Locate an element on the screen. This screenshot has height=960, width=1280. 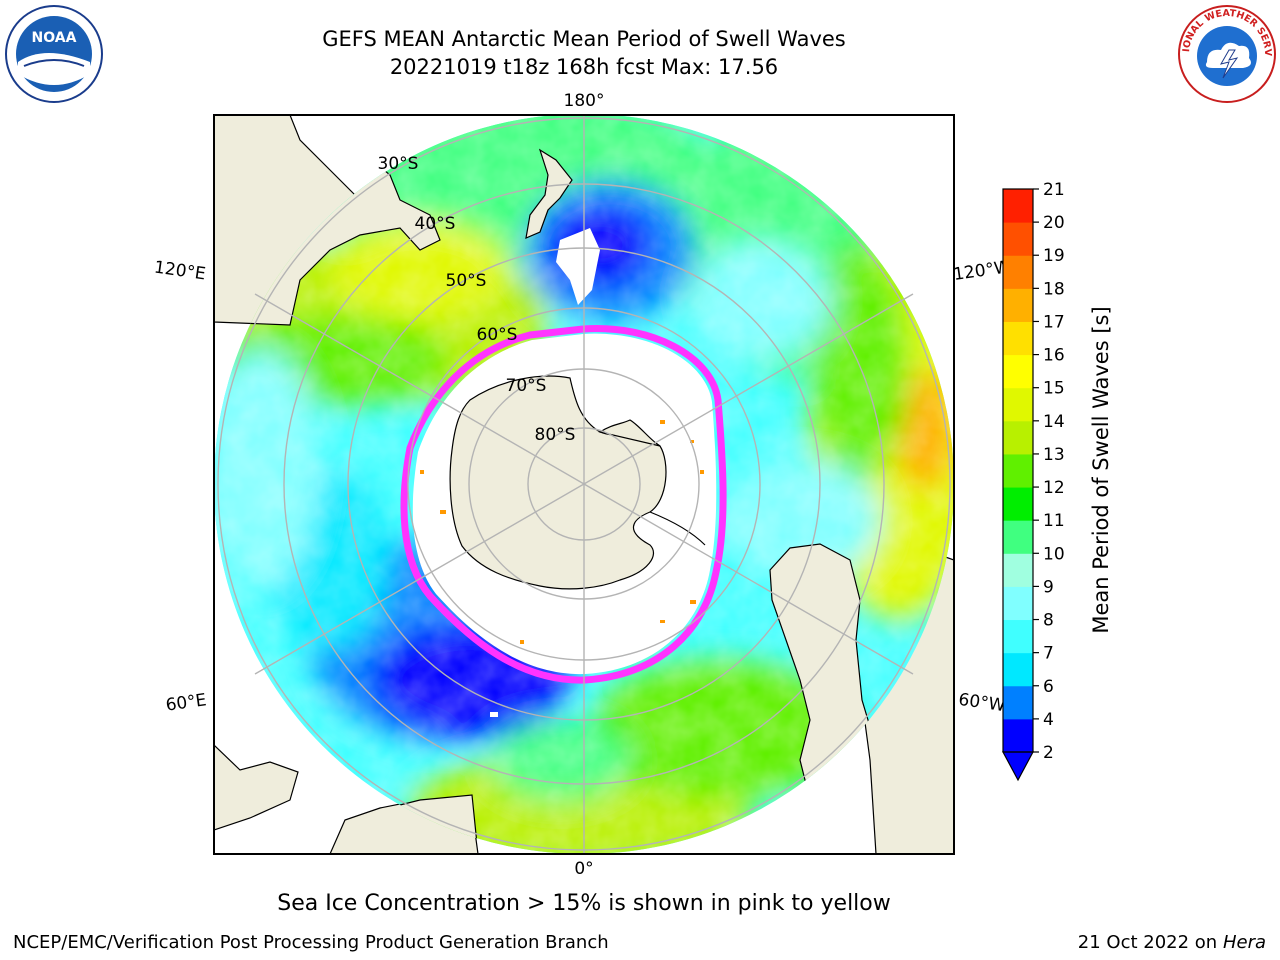
nws-logo: NATIONAL WEATHER SERVICE is located at coordinates (1226, 53).